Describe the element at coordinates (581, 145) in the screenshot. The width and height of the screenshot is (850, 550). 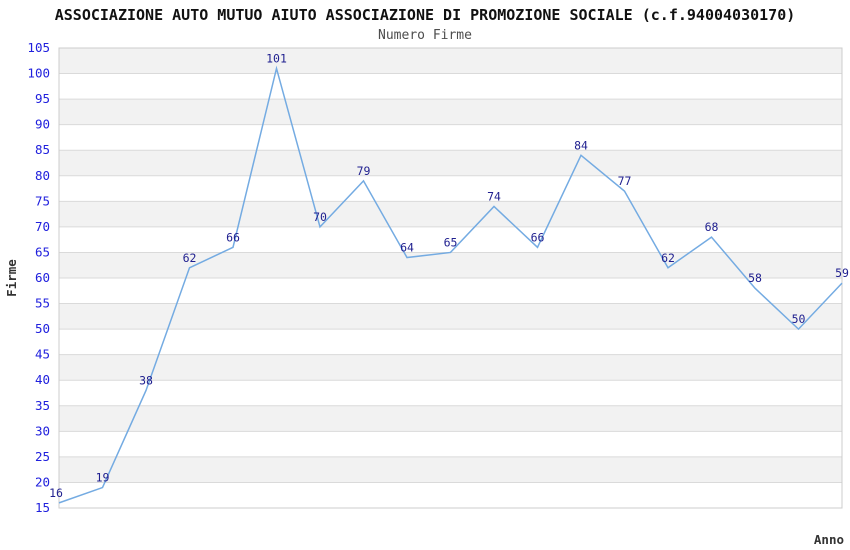
I see `data-point-label: 84` at that location.